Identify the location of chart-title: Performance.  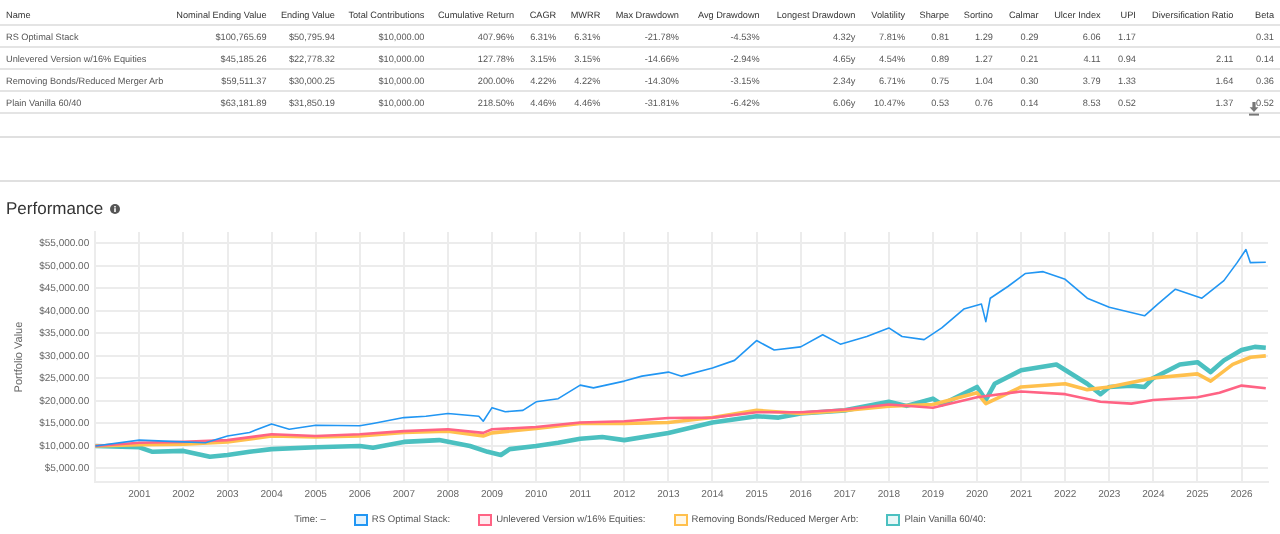
(55, 208).